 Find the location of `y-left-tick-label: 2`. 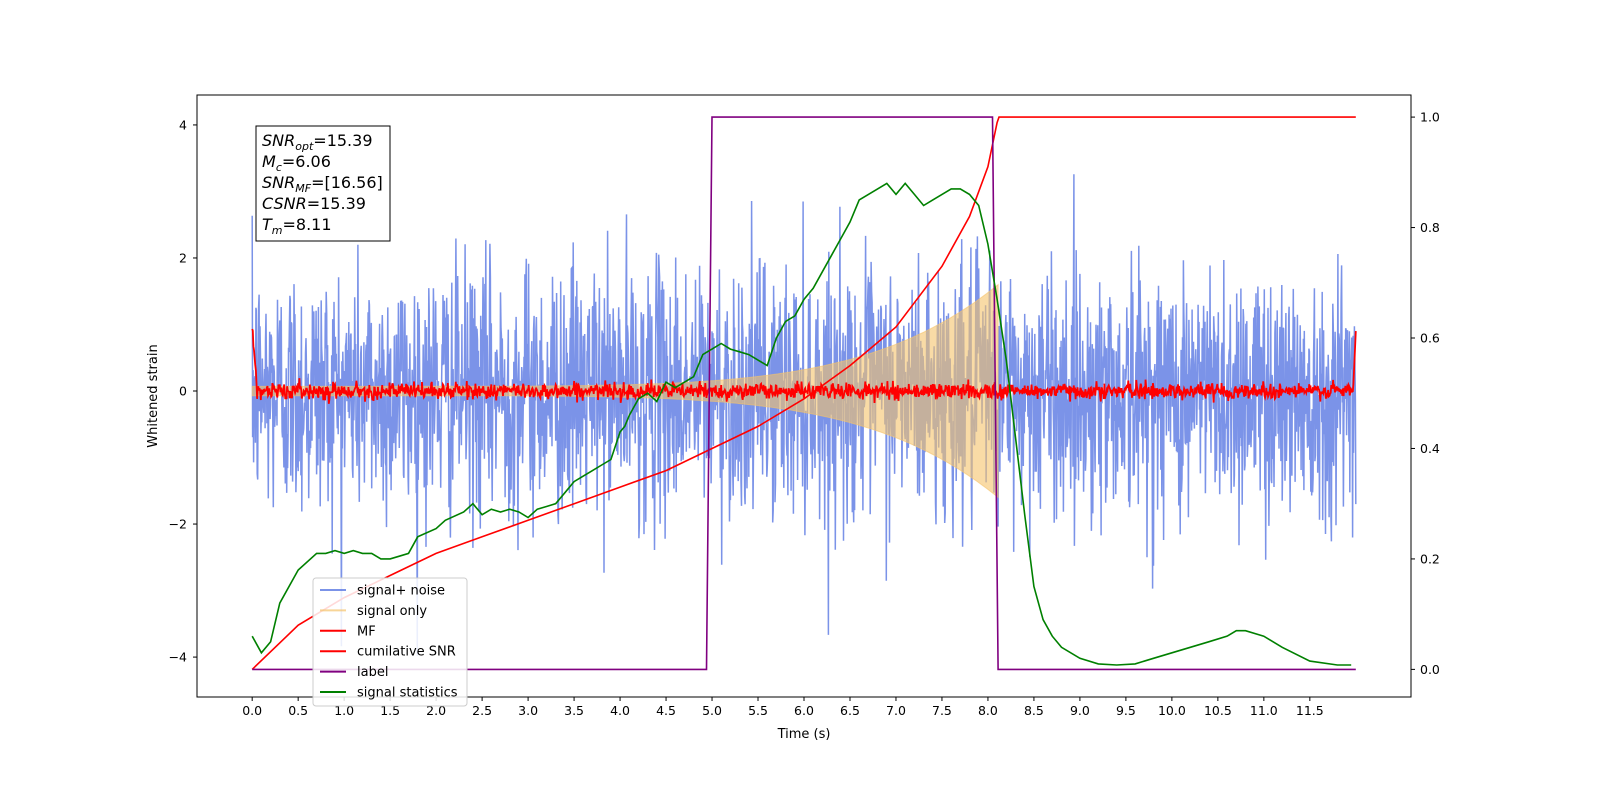

y-left-tick-label: 2 is located at coordinates (183, 257).